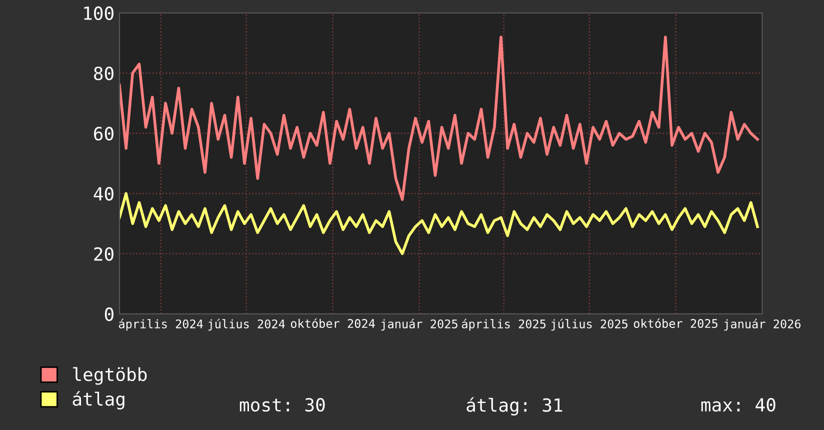 This screenshot has height=430, width=824. Describe the element at coordinates (439, 224) in the screenshot. I see `line-series` at that location.